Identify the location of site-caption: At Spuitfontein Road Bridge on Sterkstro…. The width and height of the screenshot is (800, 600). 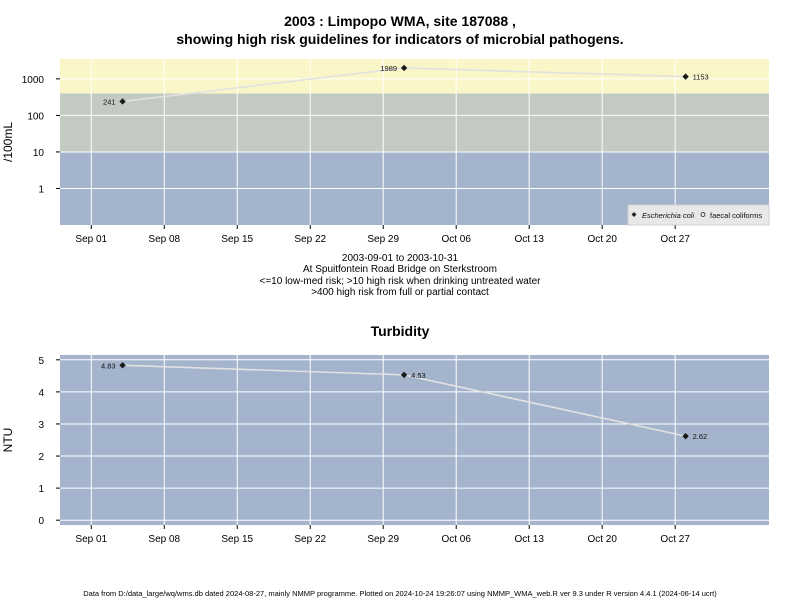
(400, 269).